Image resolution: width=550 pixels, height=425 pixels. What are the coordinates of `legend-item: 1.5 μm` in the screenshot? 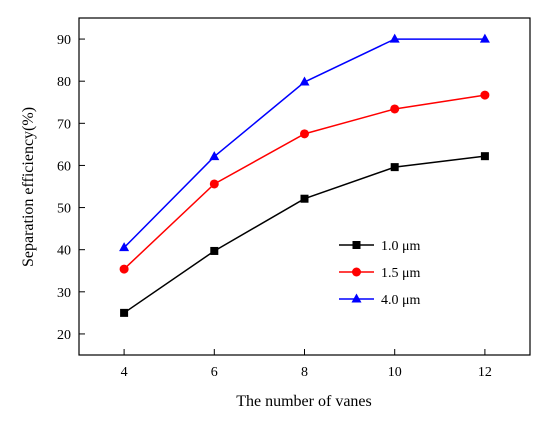 It's located at (380, 273).